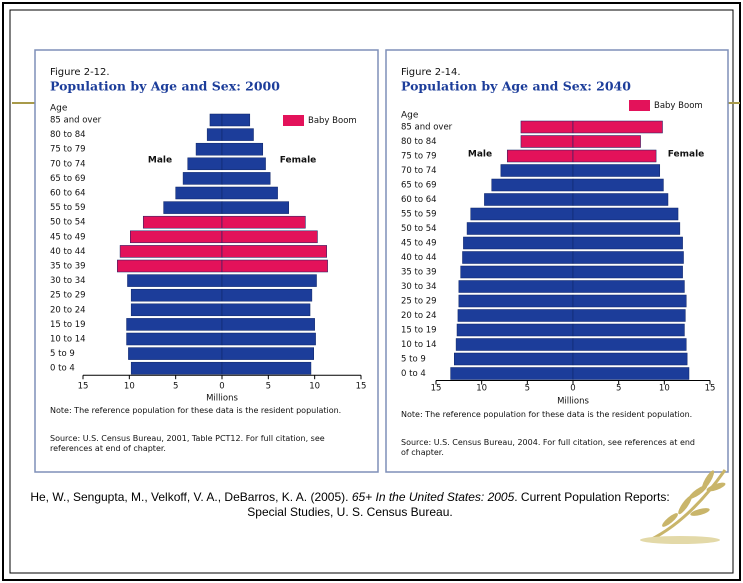 The image size is (743, 583). Describe the element at coordinates (419, 142) in the screenshot. I see `category-label: 80 to 84` at that location.